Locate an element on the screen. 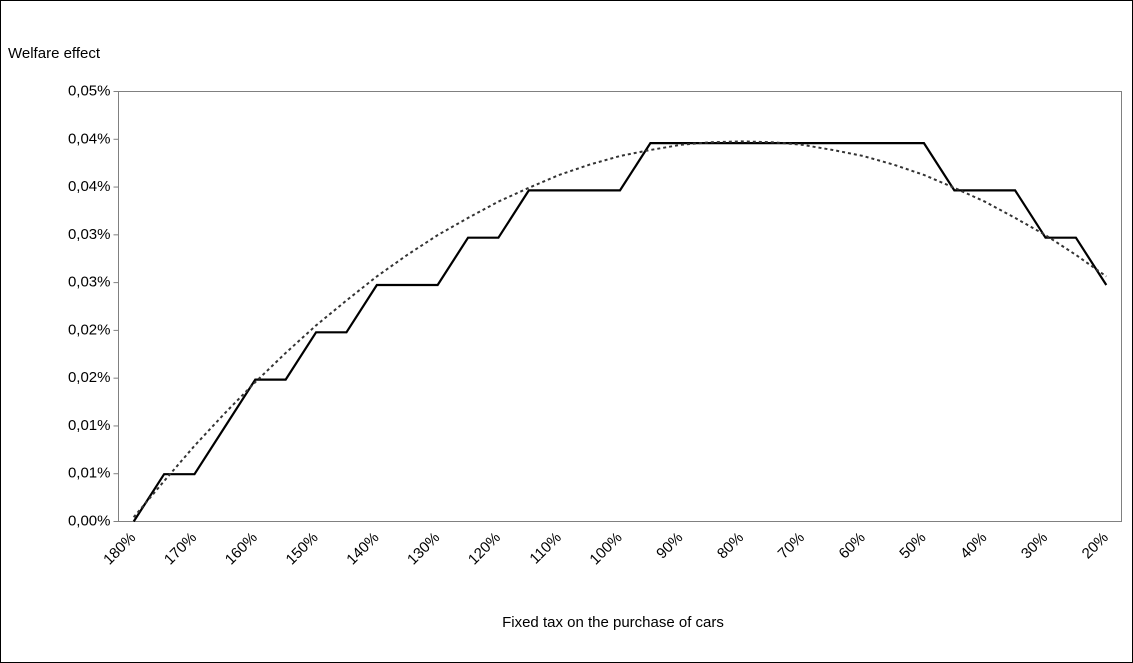  y-tick-label: 0,00% is located at coordinates (89, 520).